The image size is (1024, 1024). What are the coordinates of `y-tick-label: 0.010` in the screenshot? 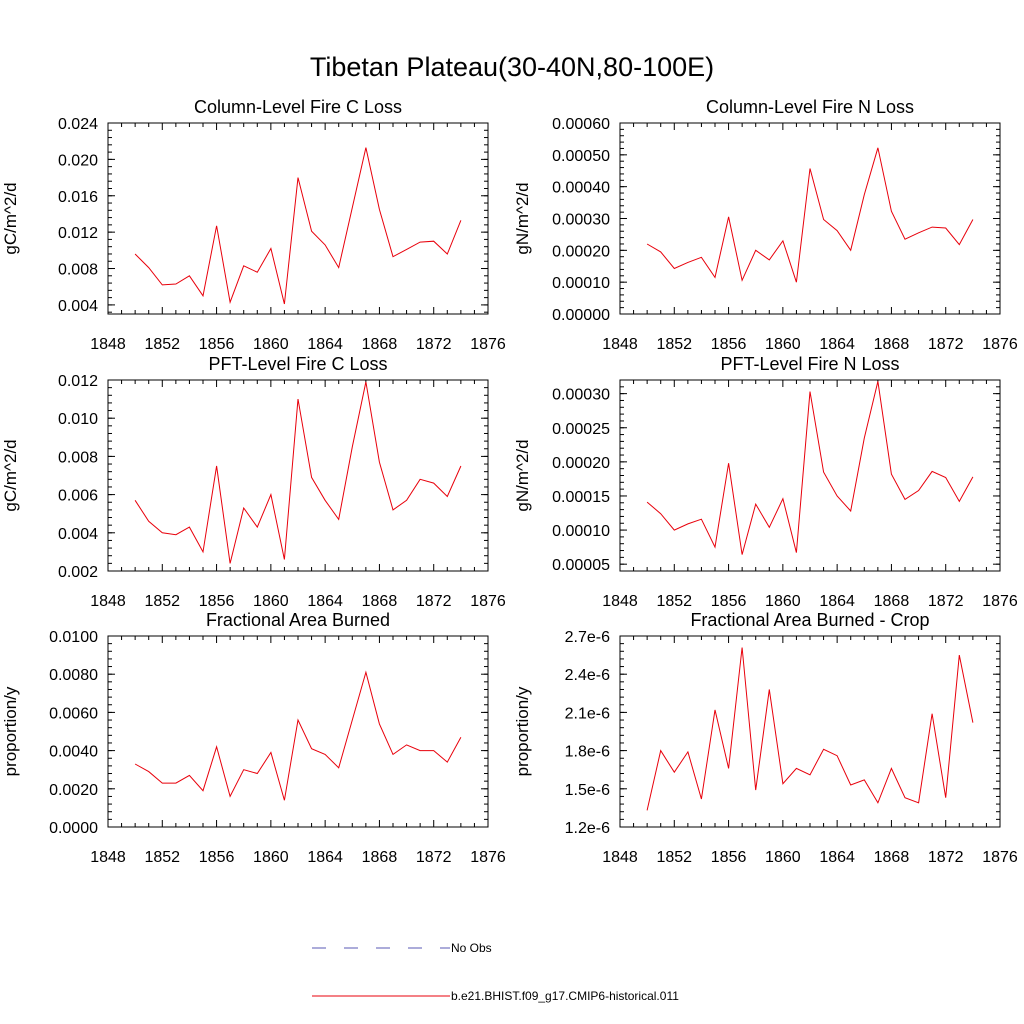 It's located at (78, 419).